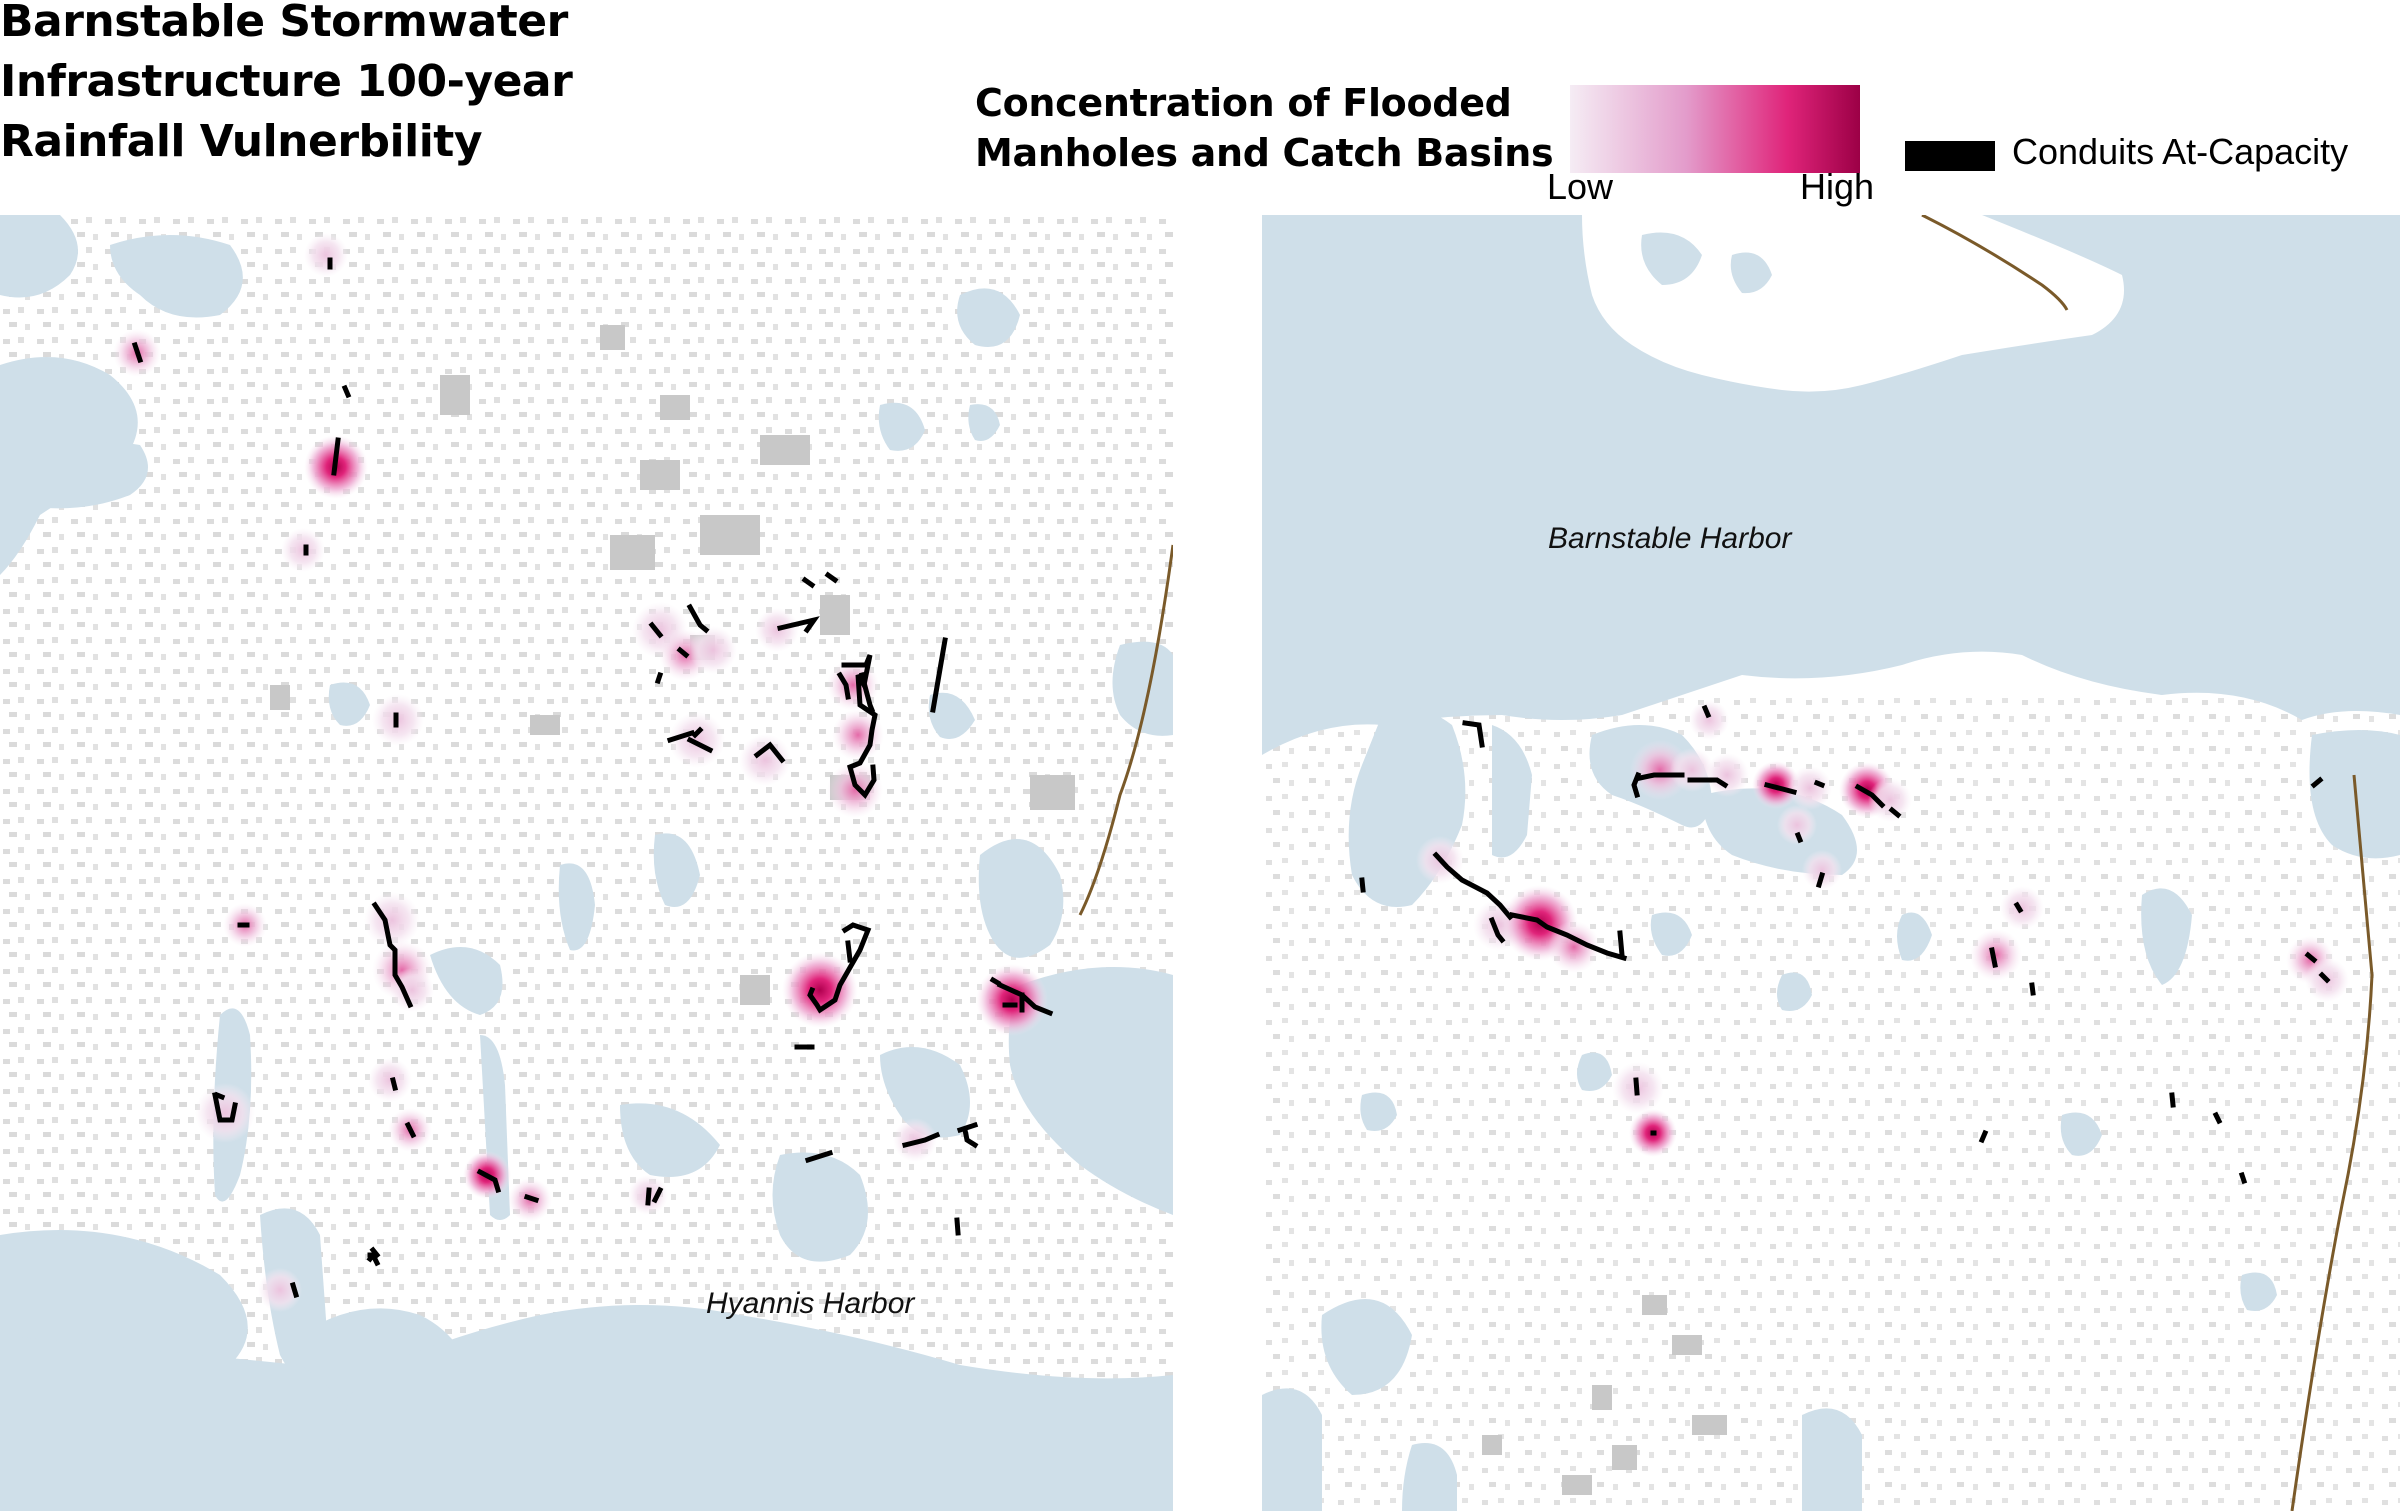 The width and height of the screenshot is (2400, 1511). Describe the element at coordinates (1853, 303) in the screenshot. I see `sandy-neck-land` at that location.